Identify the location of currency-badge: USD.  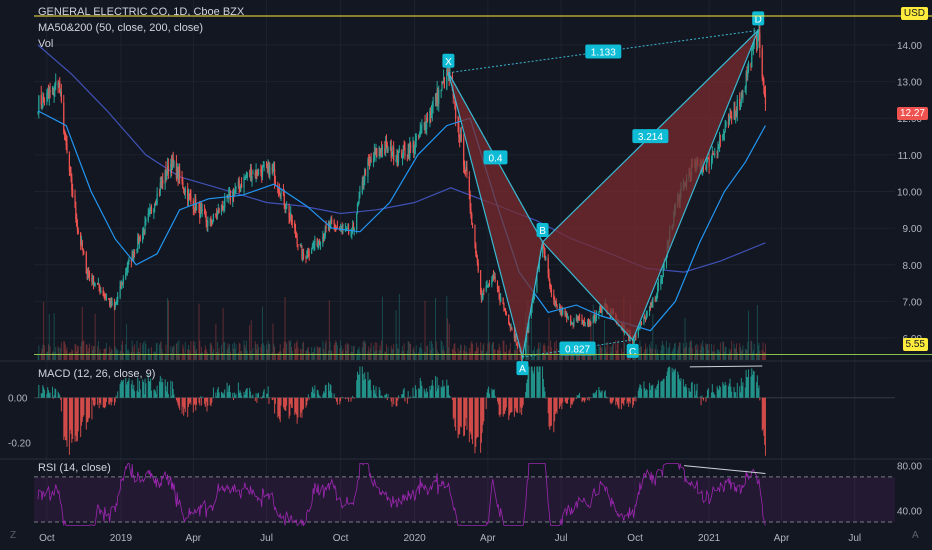
(914, 13).